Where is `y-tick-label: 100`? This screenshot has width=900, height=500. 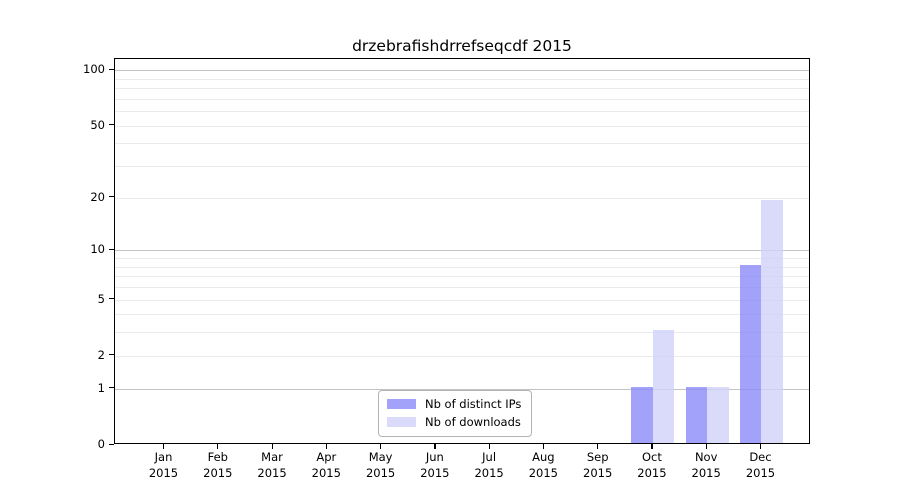
y-tick-label: 100 is located at coordinates (94, 69).